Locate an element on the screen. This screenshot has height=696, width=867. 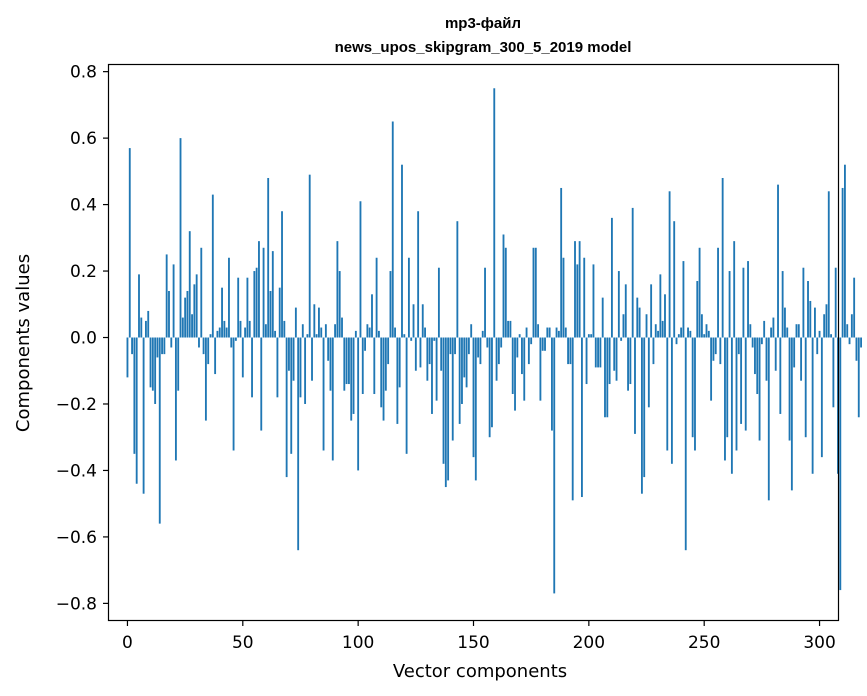
chart-title-line-2: news_upos_skipgram_300_5_2019 model is located at coordinates (483, 47).